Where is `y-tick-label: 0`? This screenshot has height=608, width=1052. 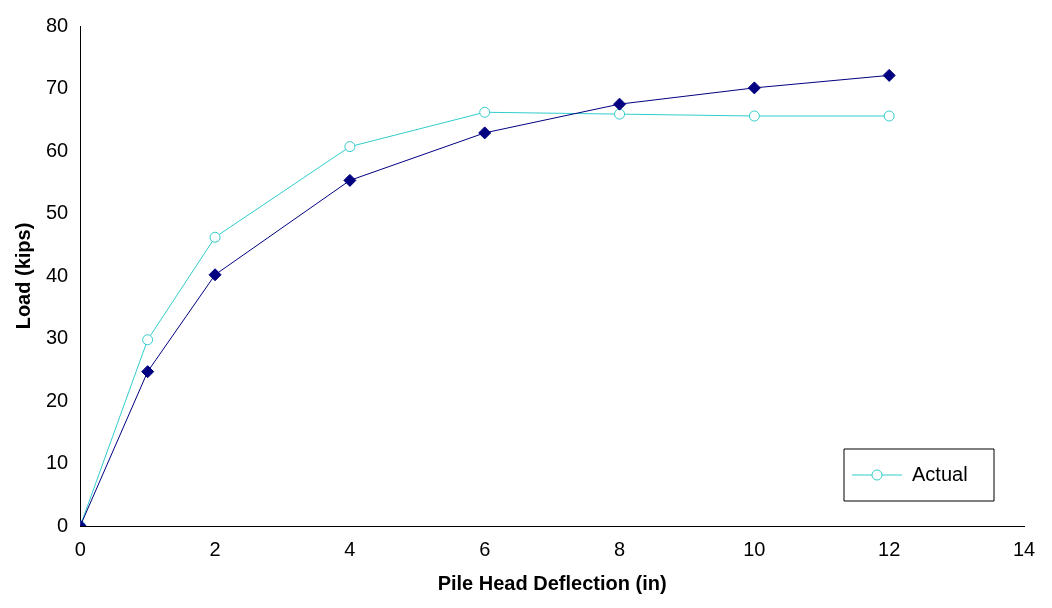 y-tick-label: 0 is located at coordinates (63, 524).